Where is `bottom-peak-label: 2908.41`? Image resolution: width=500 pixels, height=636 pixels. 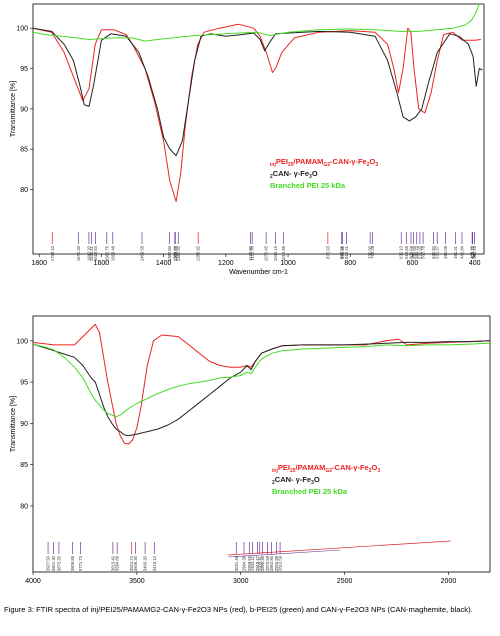
bottom-peak-label: 2908.41 is located at coordinates (259, 563).